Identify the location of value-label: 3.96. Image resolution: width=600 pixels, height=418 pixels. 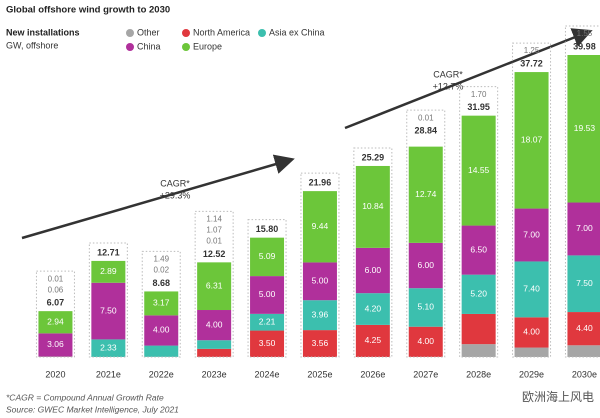
(320, 314).